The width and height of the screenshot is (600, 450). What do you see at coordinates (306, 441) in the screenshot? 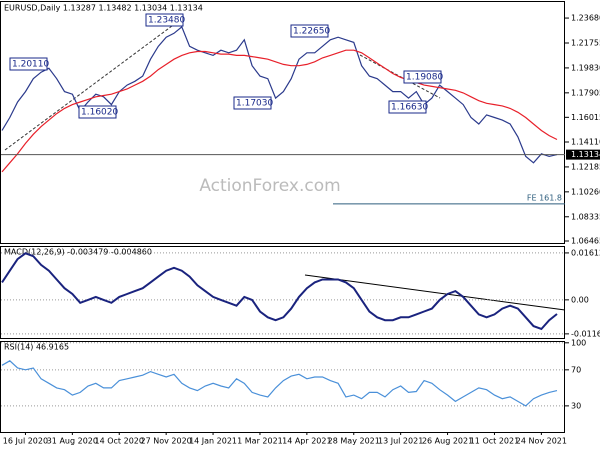
I see `x-tick-label: 14 Apr 2021` at bounding box center [306, 441].